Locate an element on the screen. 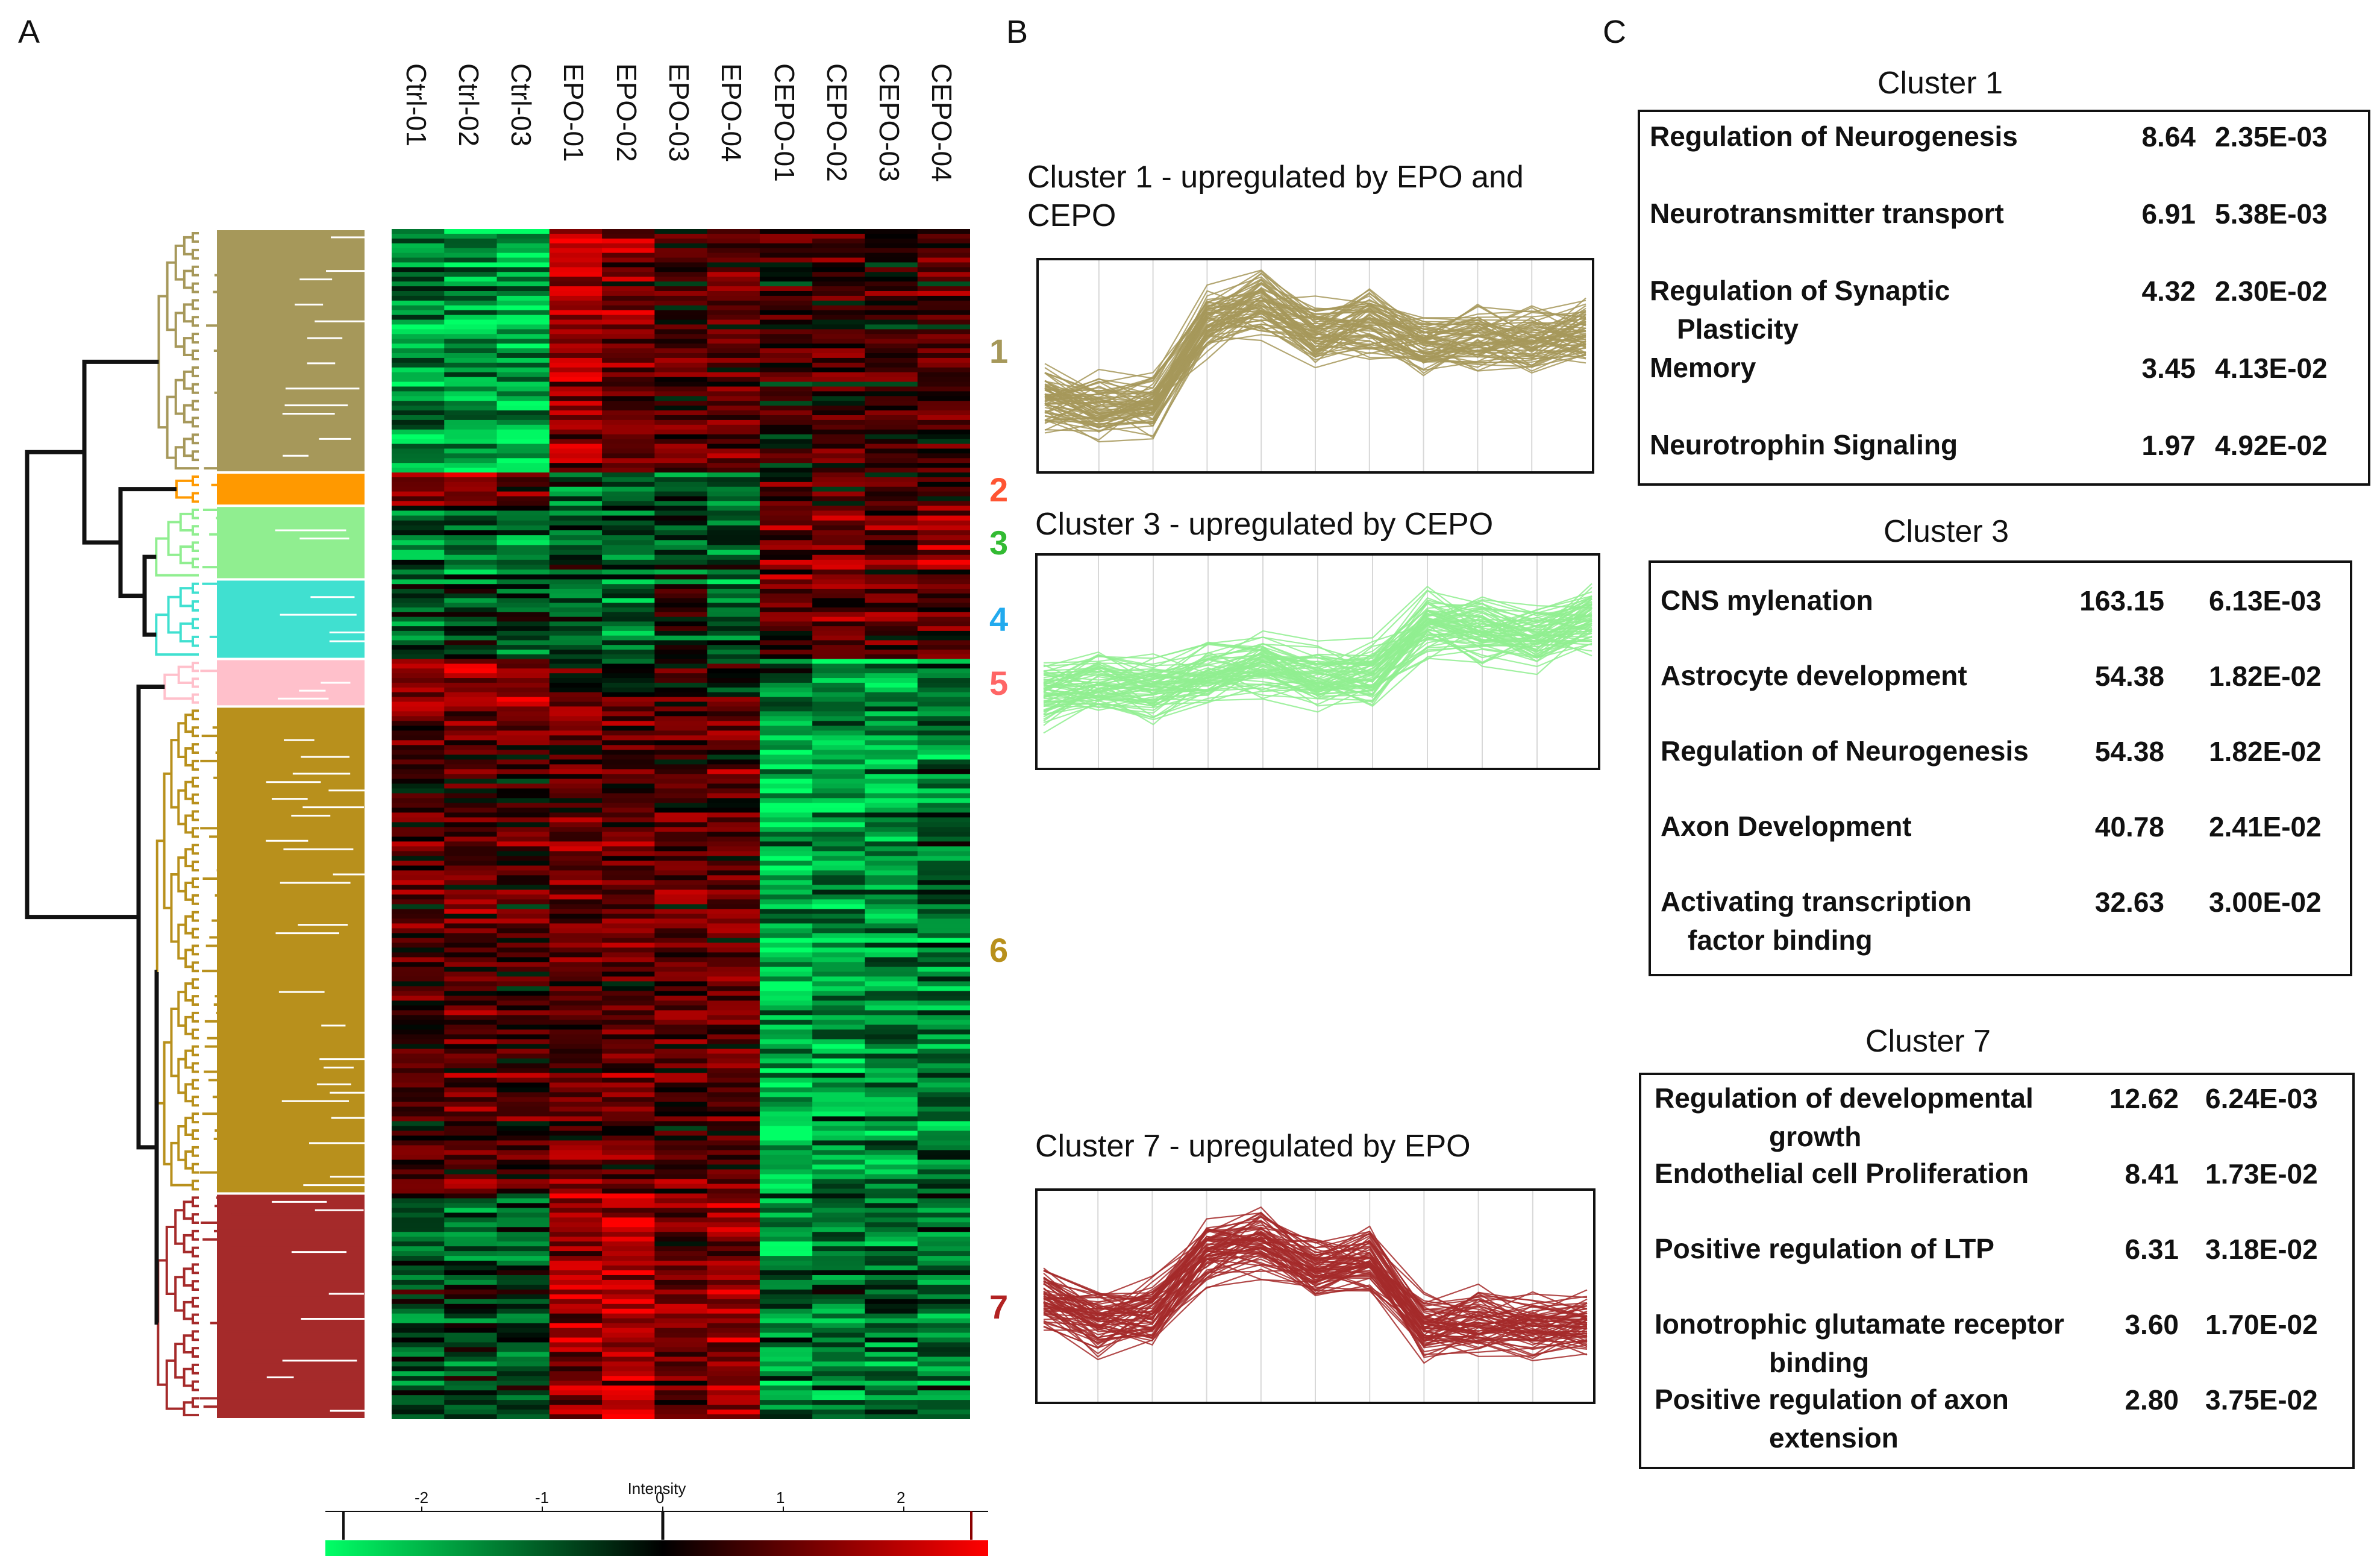 The image size is (2380, 1562). go-term: Neurotransmitter transport is located at coordinates (1827, 213).